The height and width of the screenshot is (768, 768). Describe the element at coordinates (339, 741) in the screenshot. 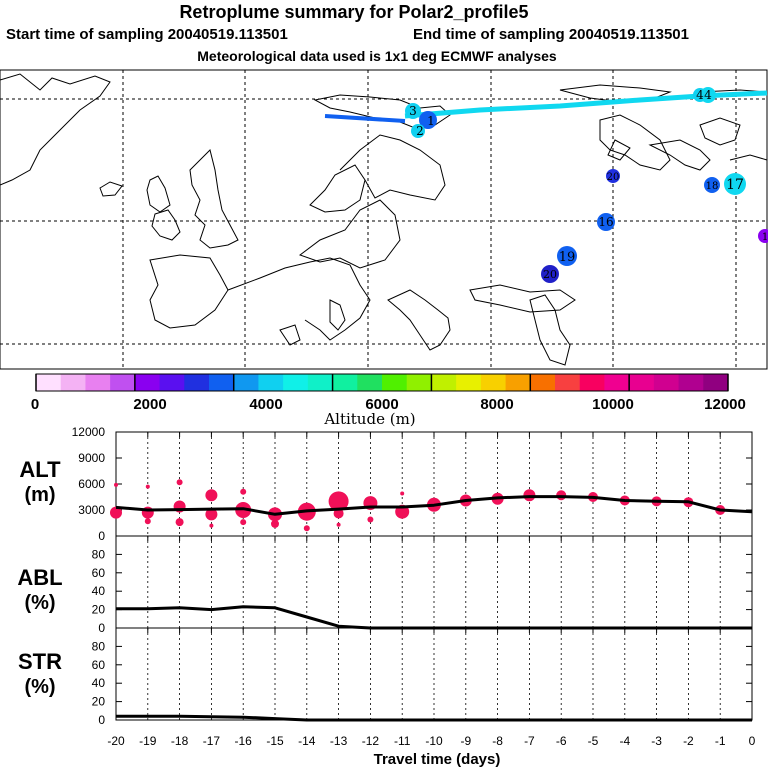

I see `x-tick-label: -13` at that location.